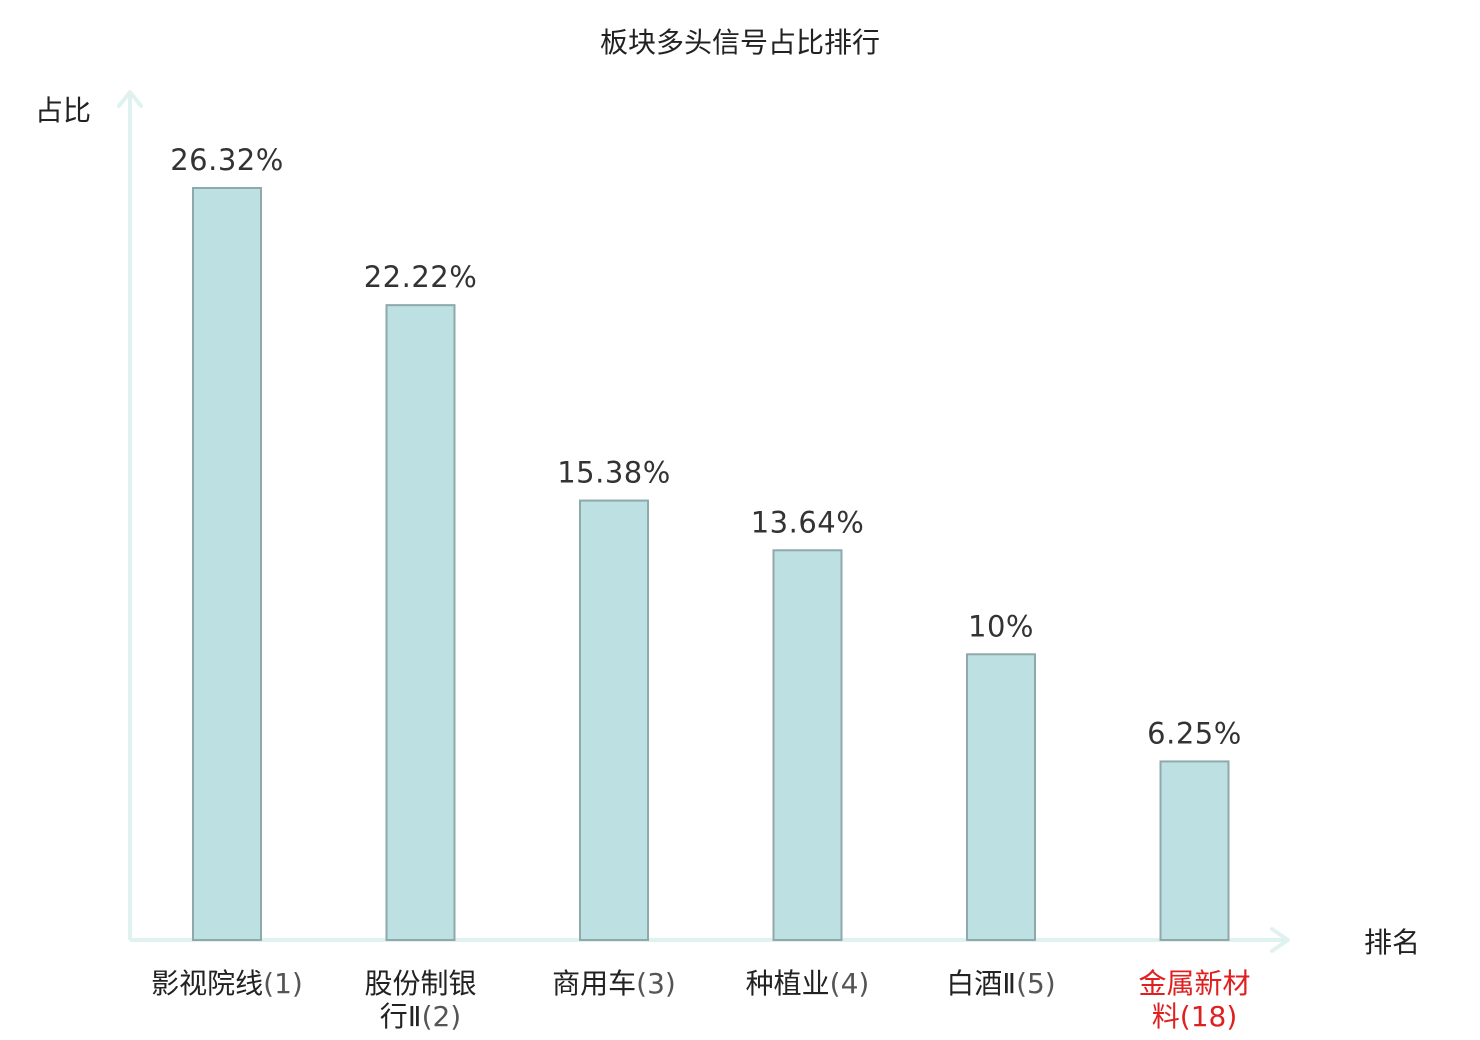  What do you see at coordinates (63, 110) in the screenshot?
I see `y-axis-label: 占比` at bounding box center [63, 110].